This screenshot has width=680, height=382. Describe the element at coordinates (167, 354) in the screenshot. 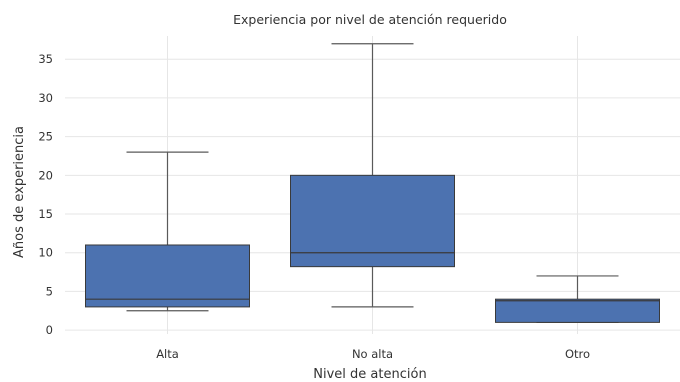

I see `x-tick-label: Alta` at that location.